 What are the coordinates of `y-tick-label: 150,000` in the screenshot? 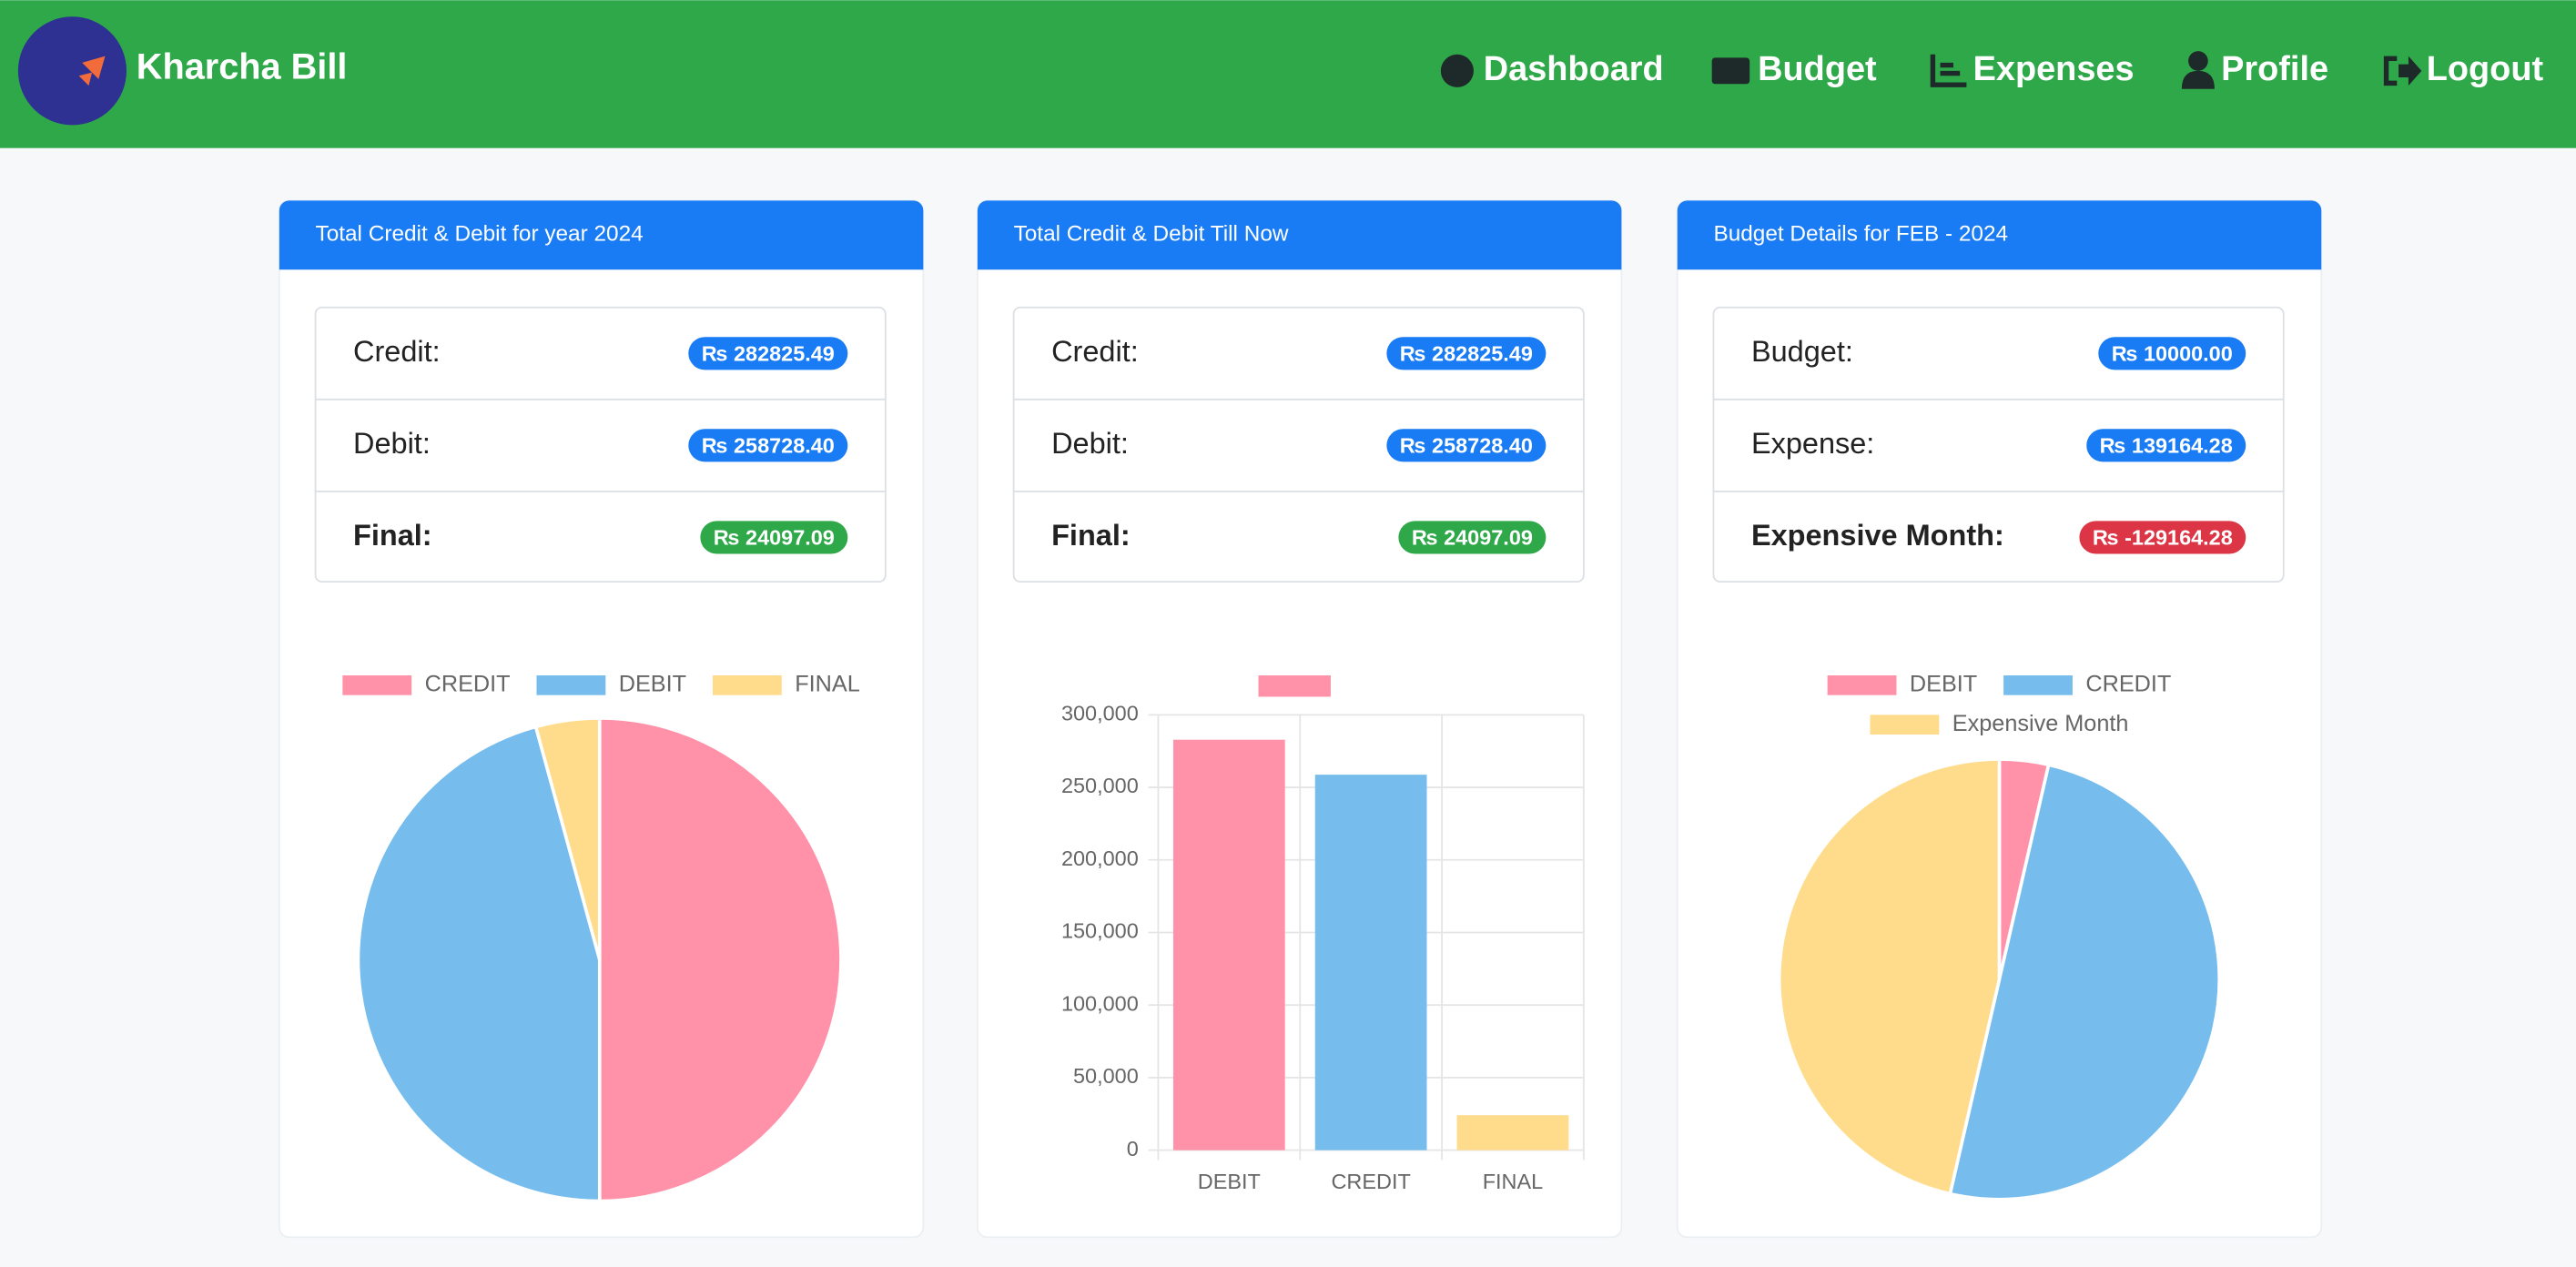 It's located at (1100, 931).